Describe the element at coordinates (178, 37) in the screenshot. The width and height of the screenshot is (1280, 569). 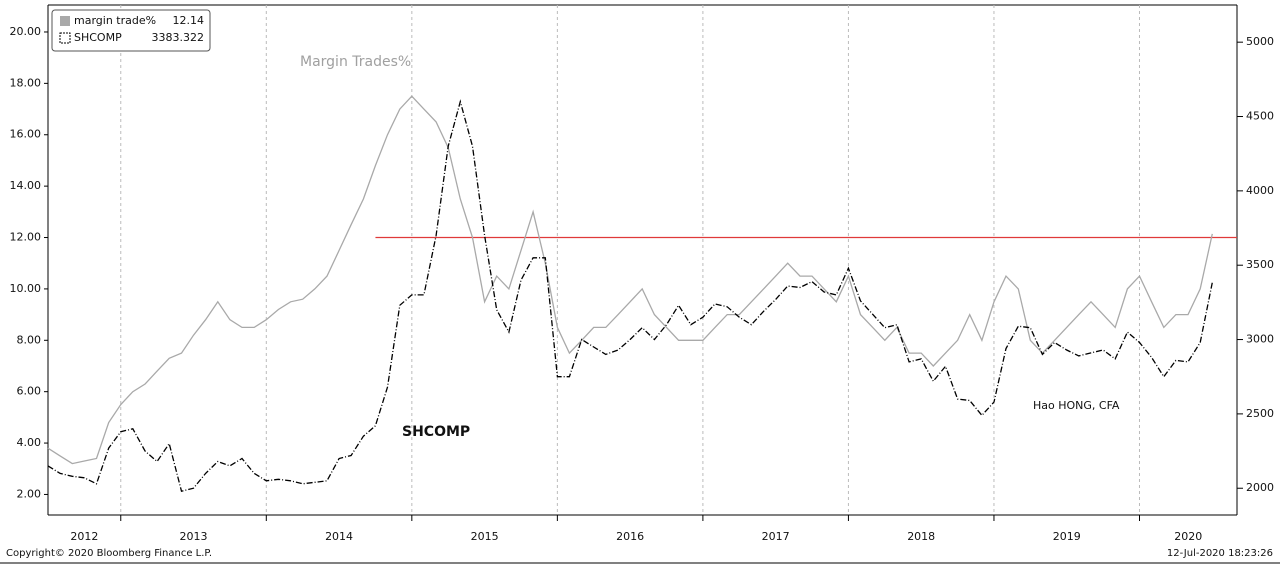
I see `legend-value: 3383.322` at that location.